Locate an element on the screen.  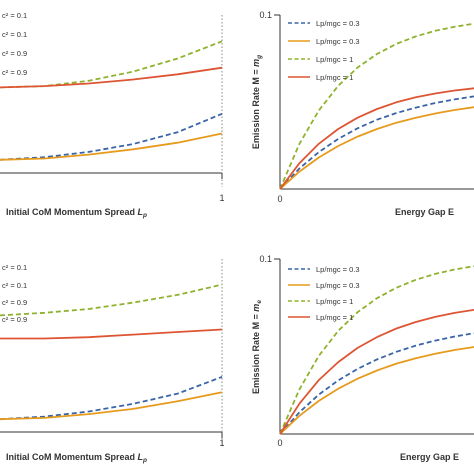
series-group-top-left is located at coordinates (111, 100).